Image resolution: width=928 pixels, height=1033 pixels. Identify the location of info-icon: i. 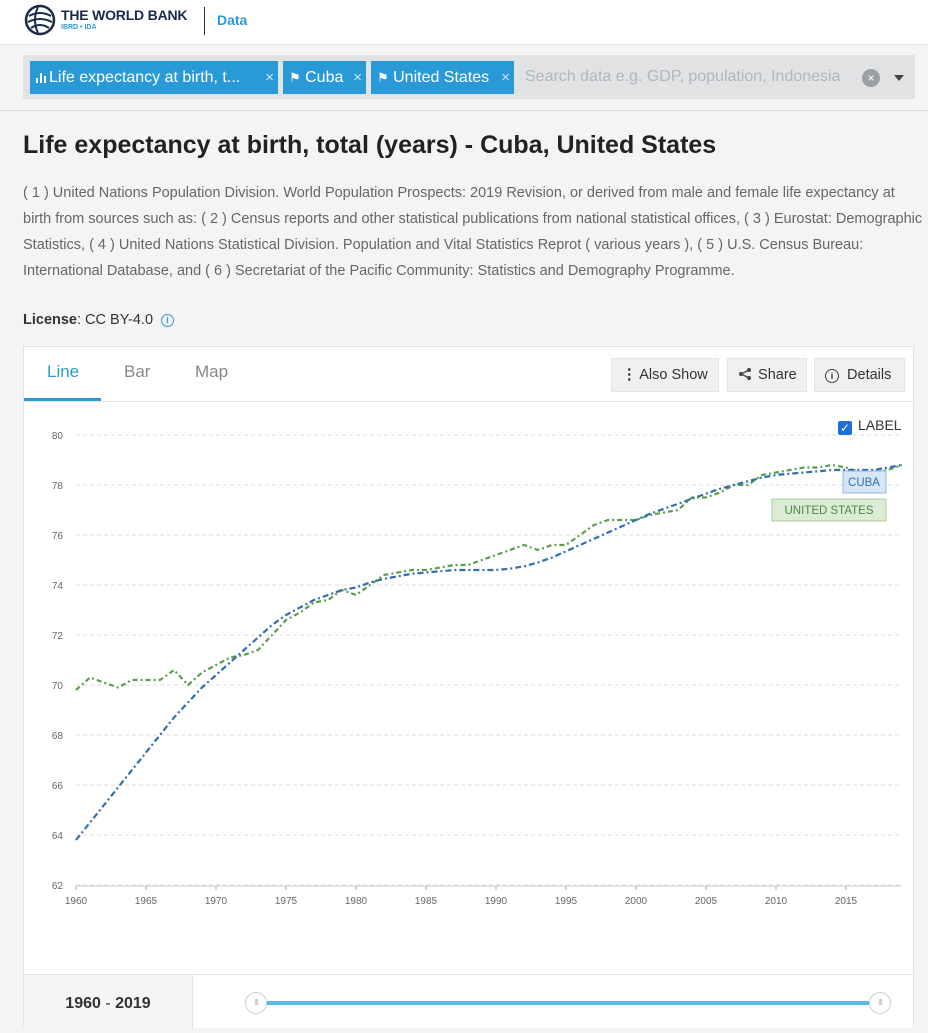
(168, 320).